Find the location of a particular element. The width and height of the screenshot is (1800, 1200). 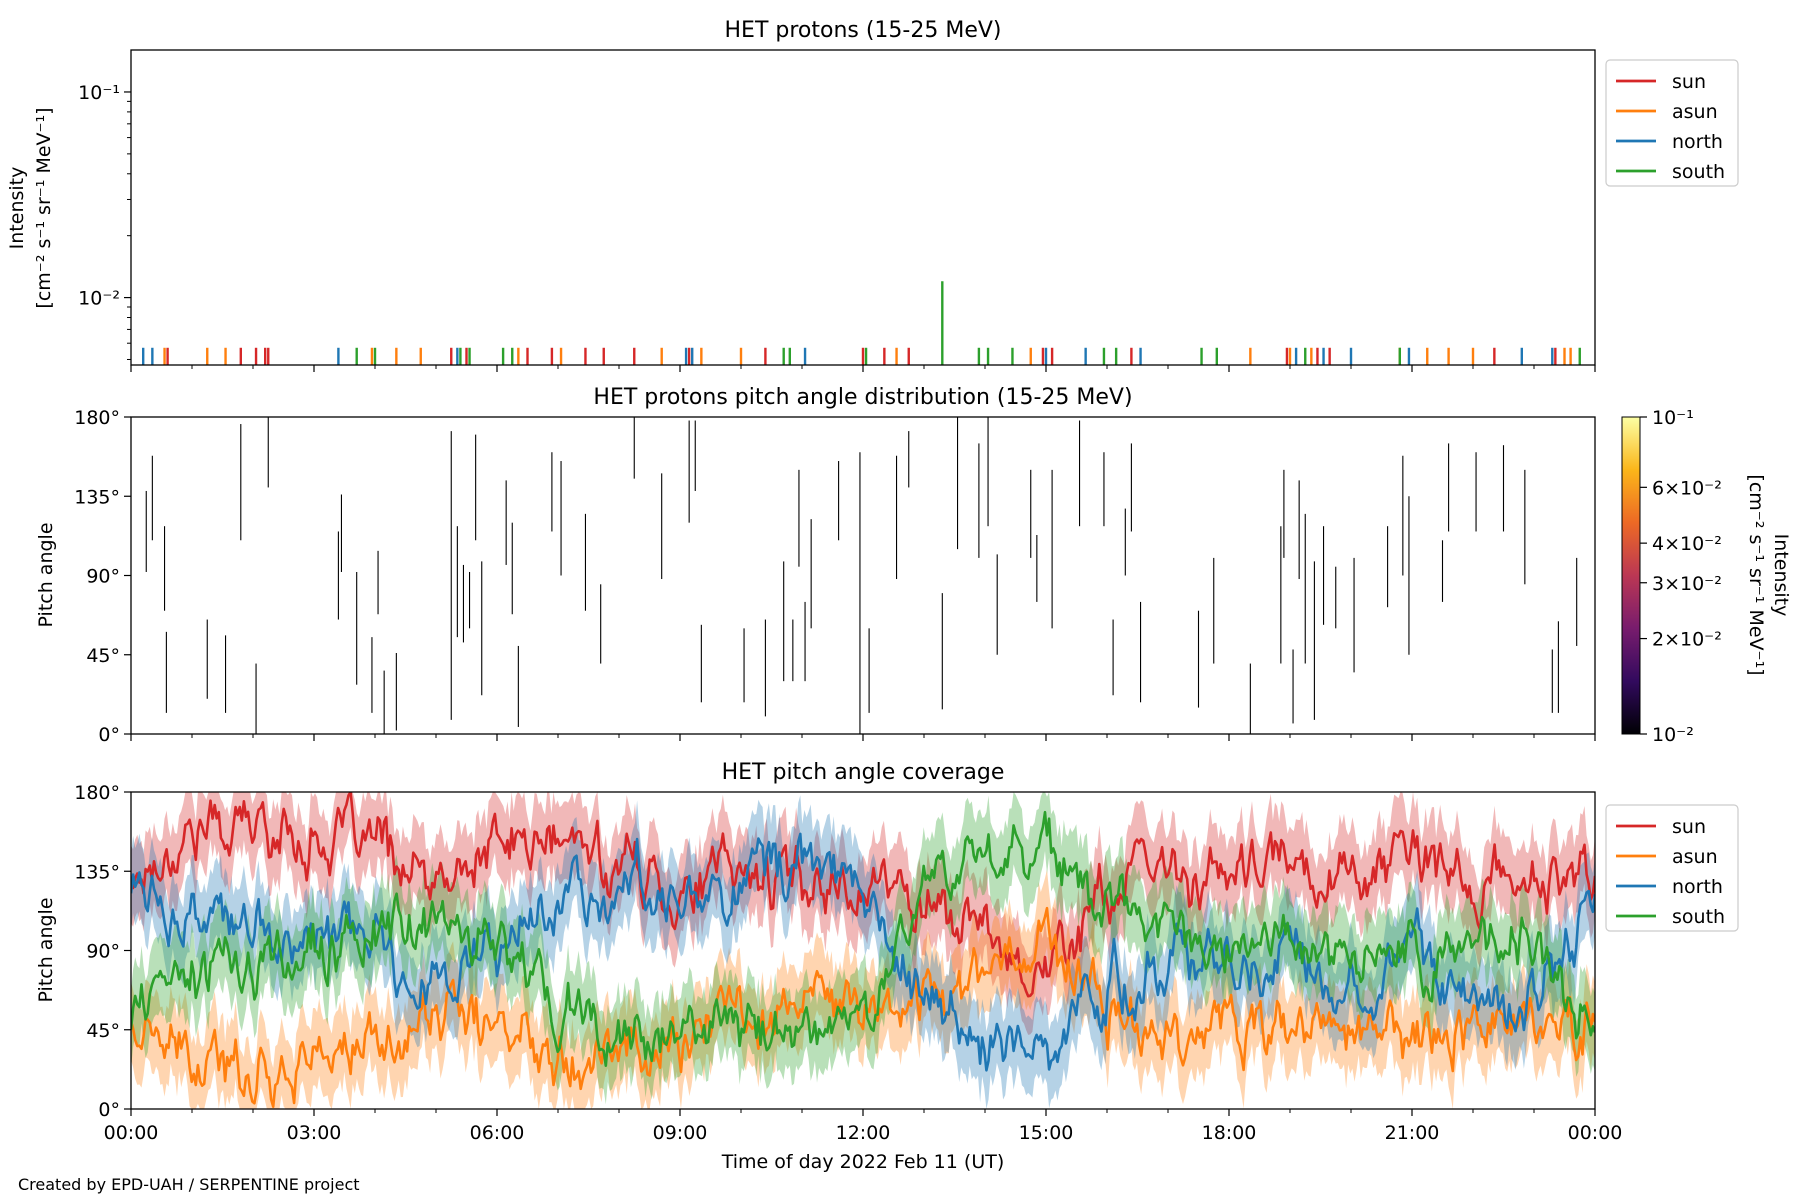

x-tick-label: 09:00 is located at coordinates (680, 1133).